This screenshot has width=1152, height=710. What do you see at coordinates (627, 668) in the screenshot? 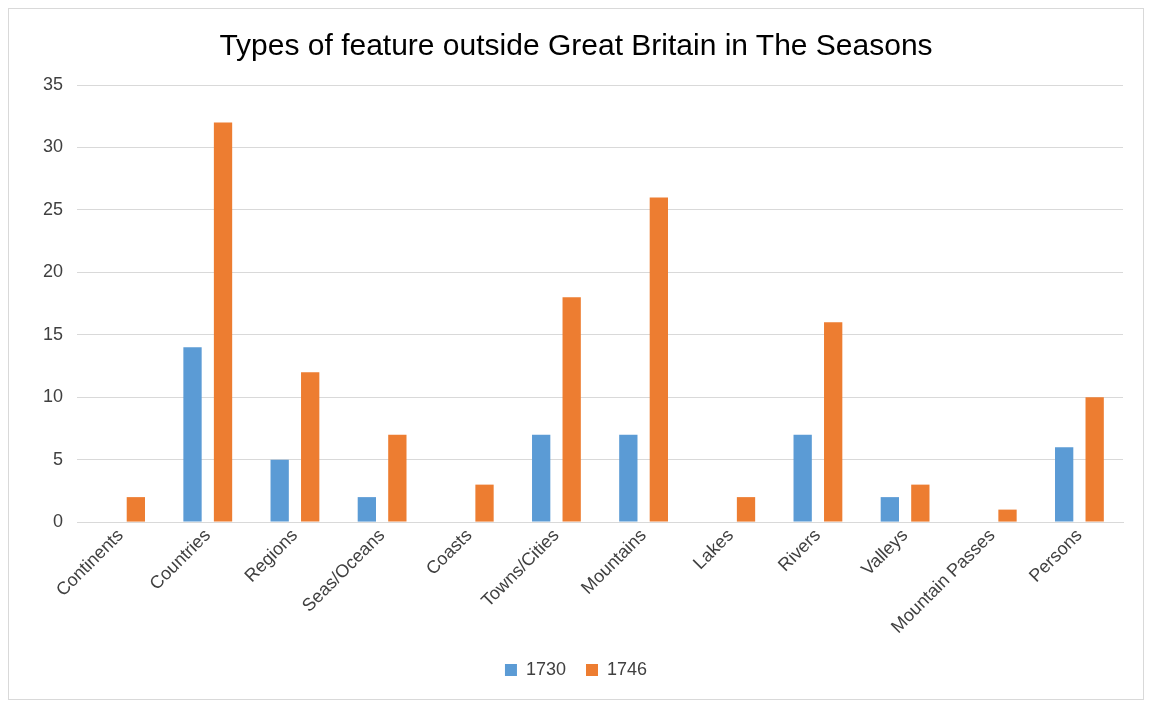
I see `legend-label: 1746` at bounding box center [627, 668].